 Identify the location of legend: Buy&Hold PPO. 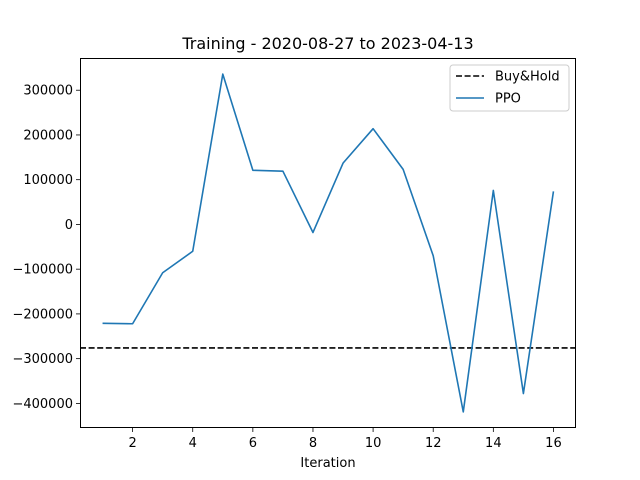
(509, 88).